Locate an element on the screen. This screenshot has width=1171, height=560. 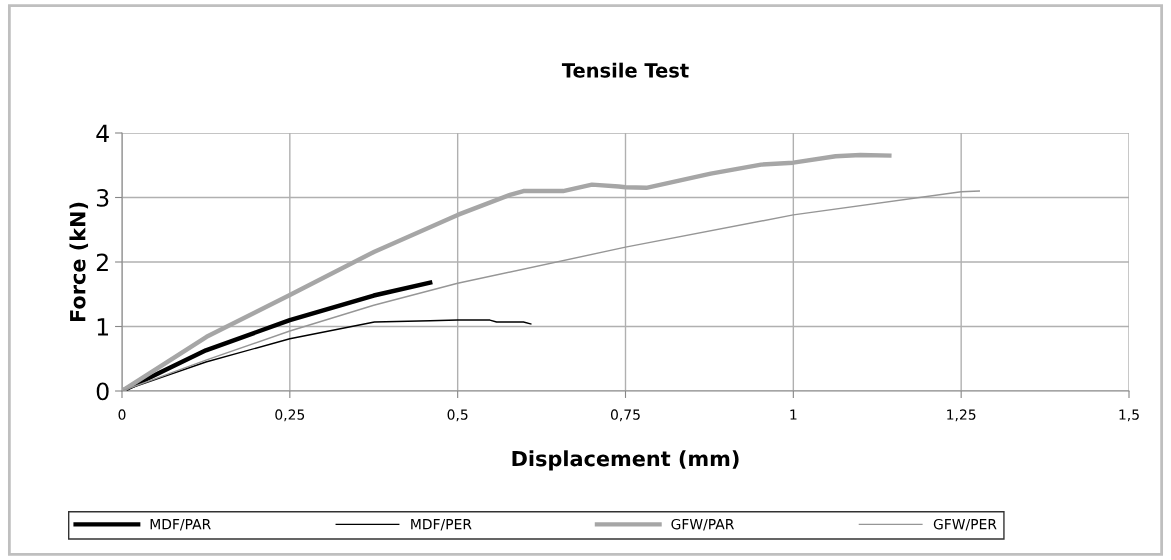
x-tick-label: 0 is located at coordinates (122, 414).